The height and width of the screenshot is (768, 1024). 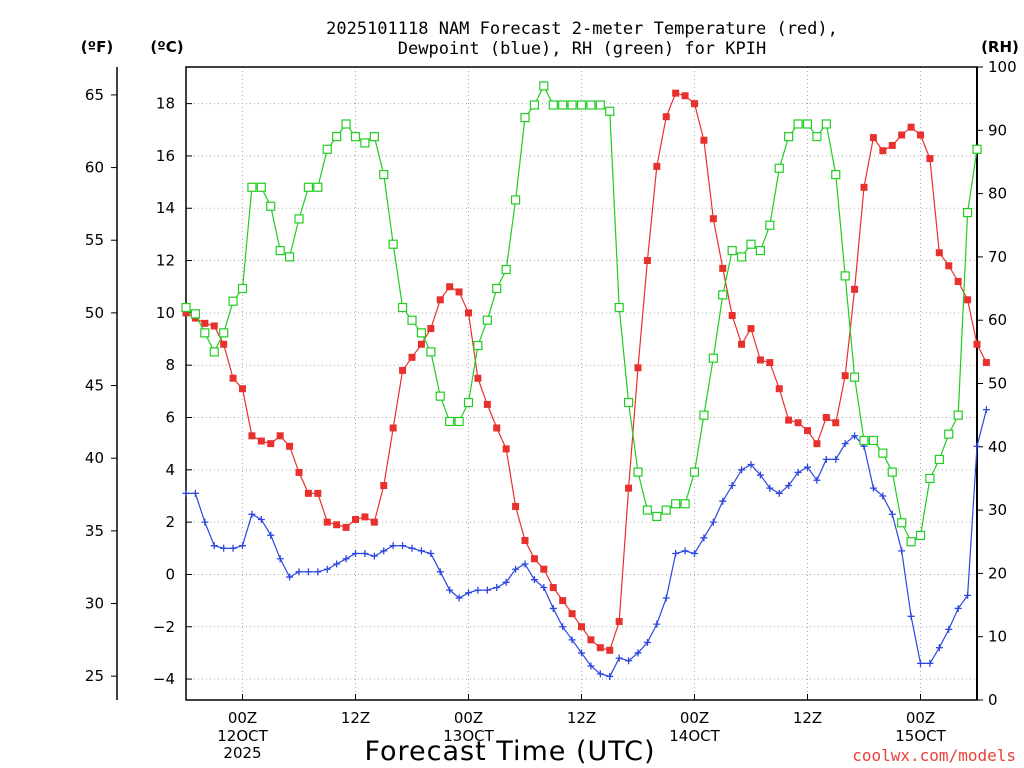 I want to click on site-credit: coolwx.com/models, so click(x=934, y=755).